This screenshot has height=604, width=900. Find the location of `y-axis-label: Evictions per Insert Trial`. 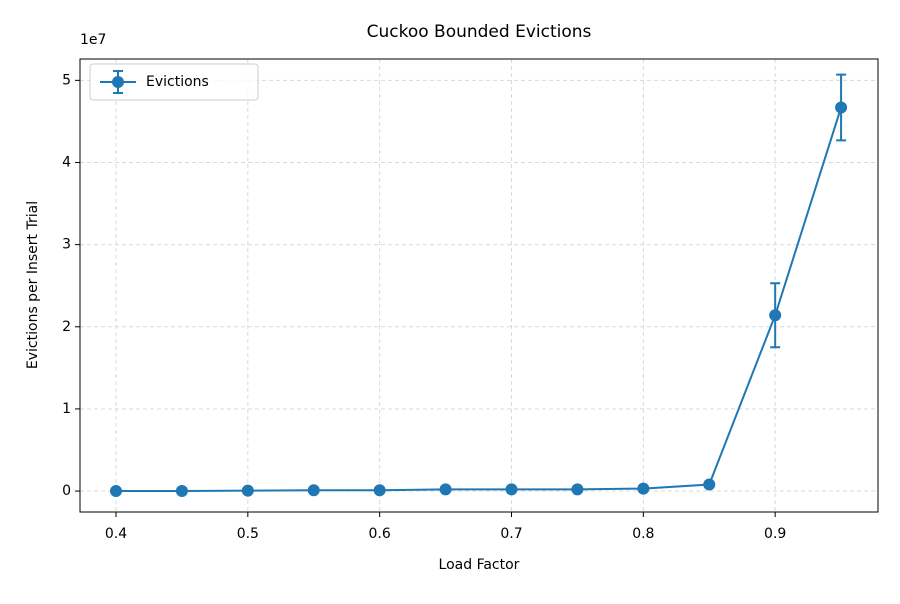

y-axis-label: Evictions per Insert Trial is located at coordinates (33, 285).